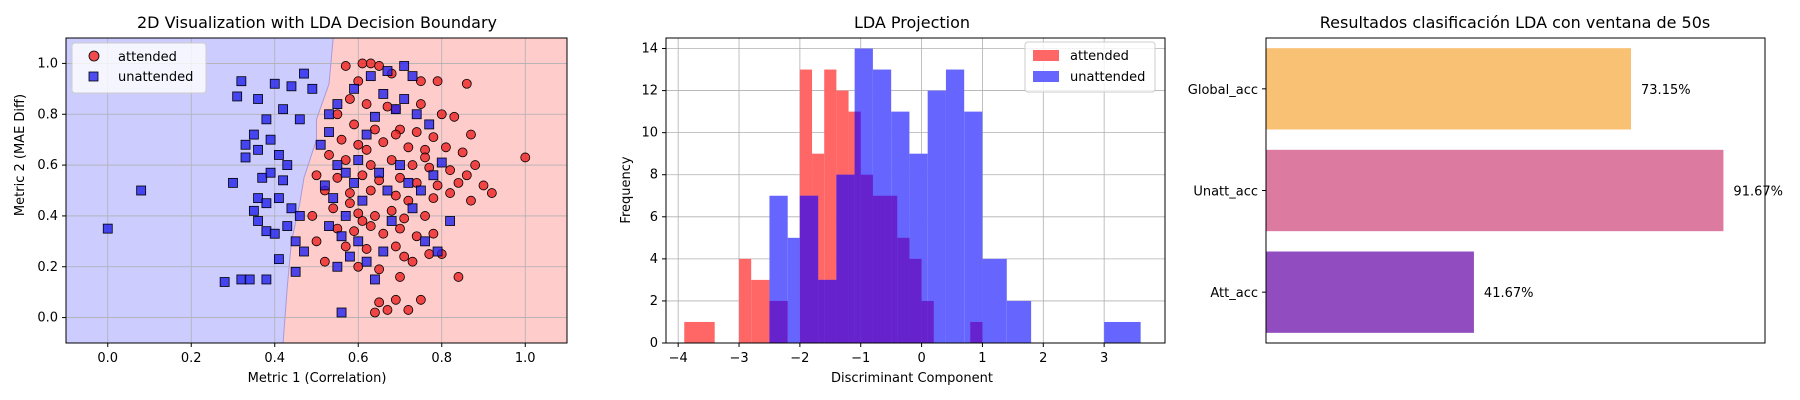  Describe the element at coordinates (93, 76) in the screenshot. I see `legend-unattended-marker` at that location.